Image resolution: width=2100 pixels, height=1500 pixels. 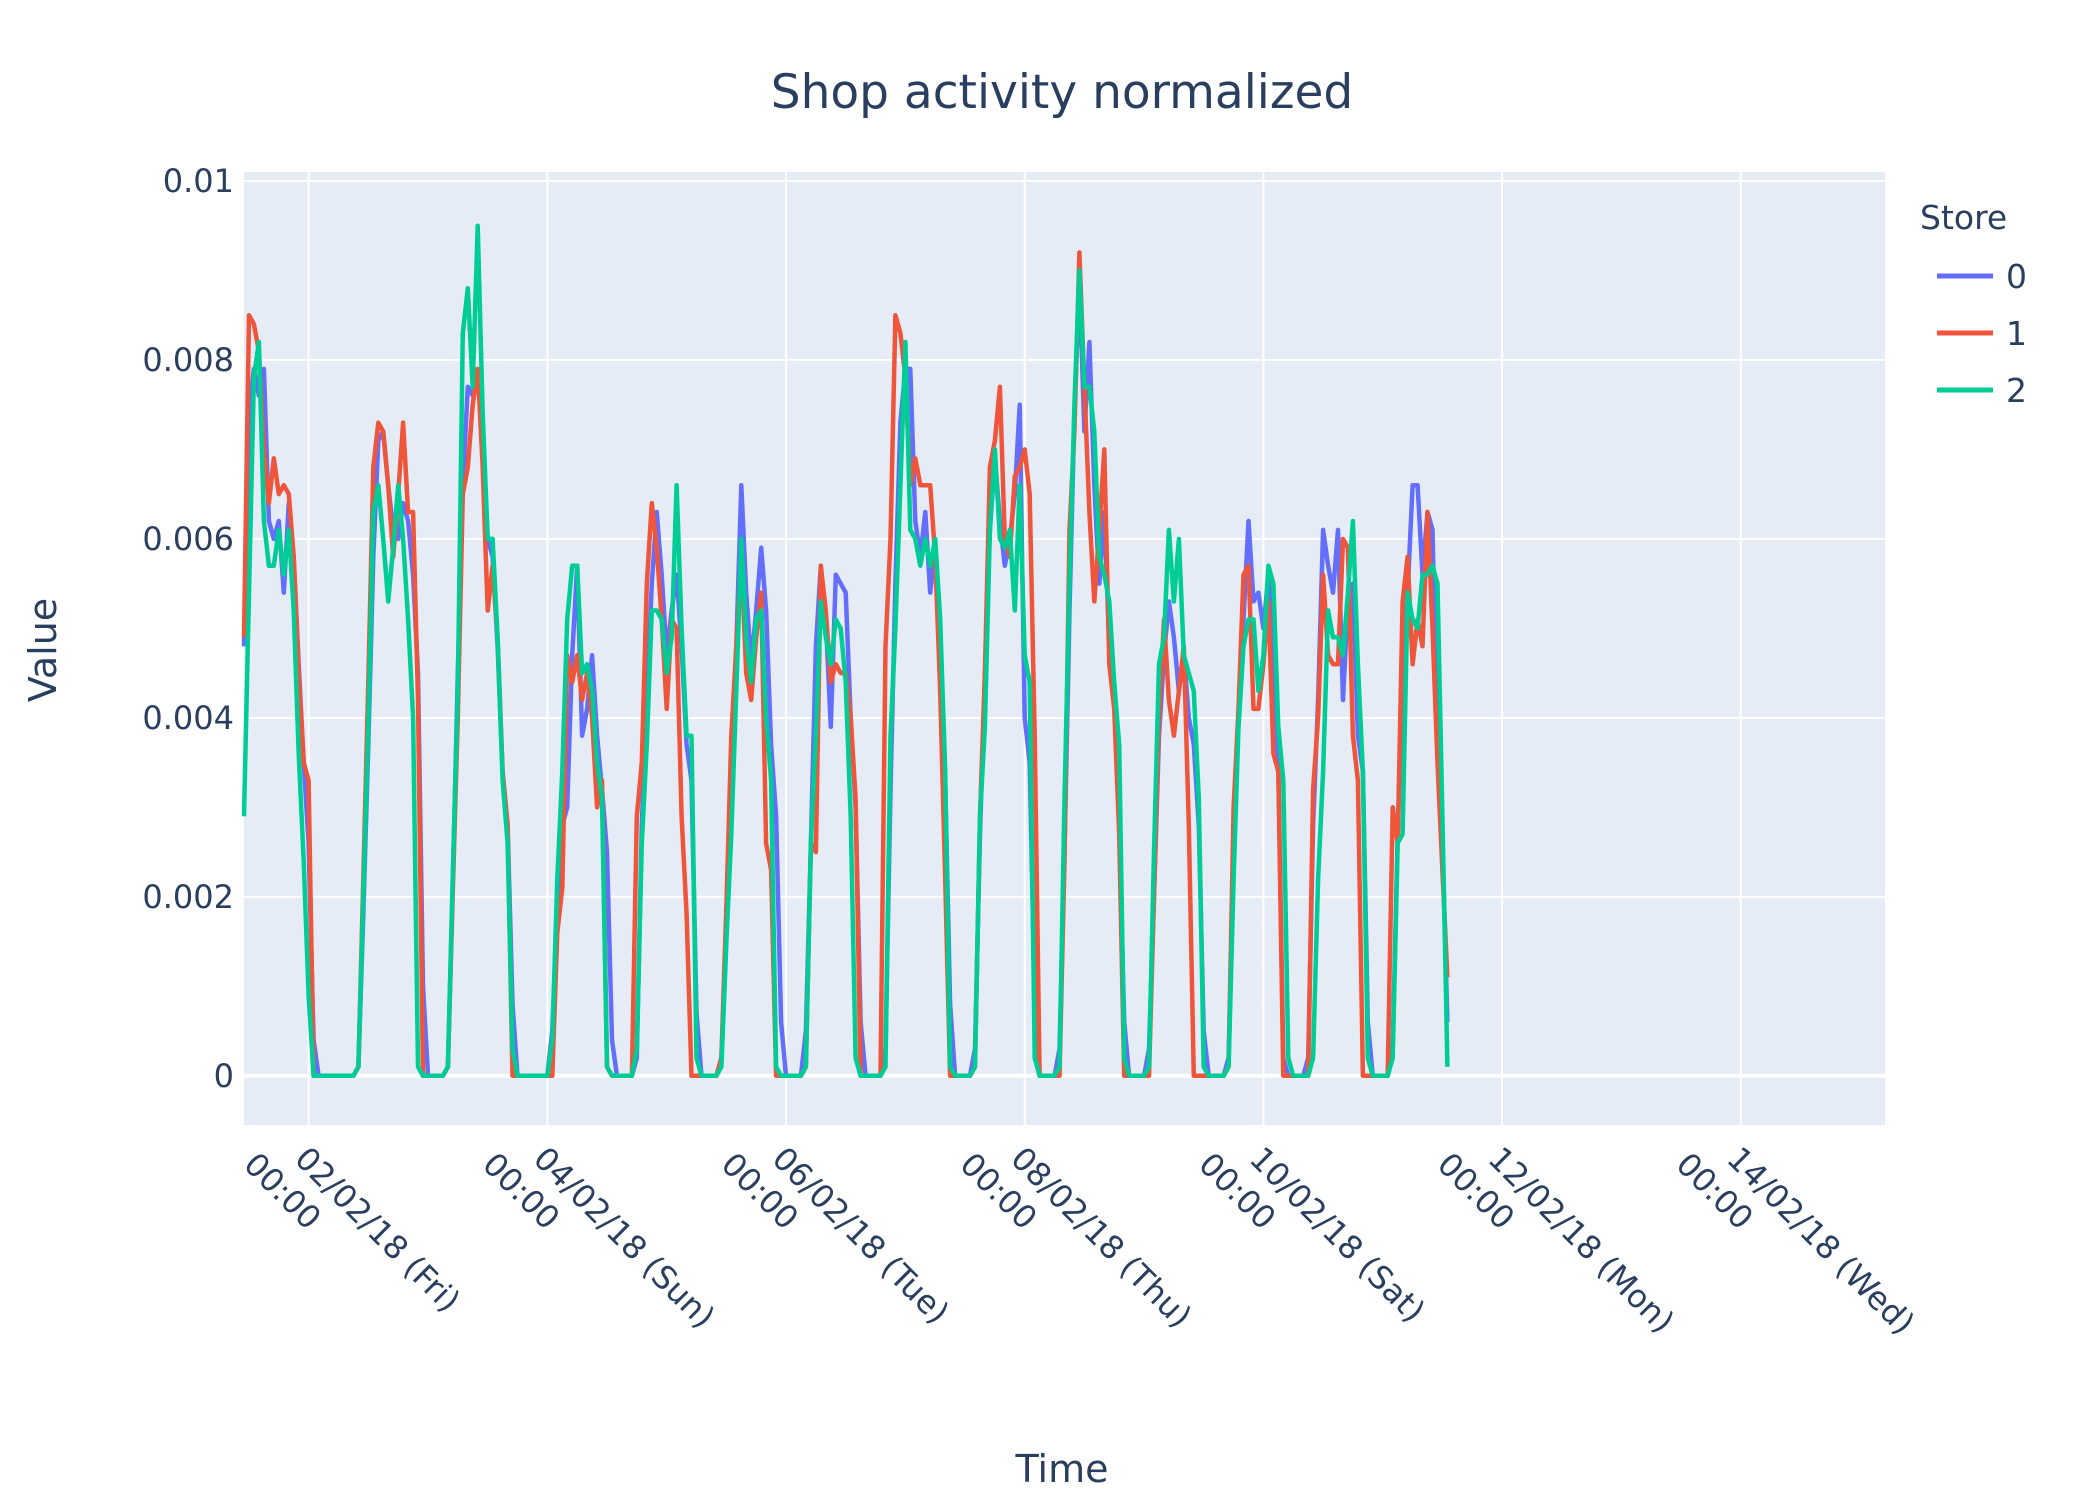 I want to click on y-tick-label: 0.002, so click(x=188, y=897).